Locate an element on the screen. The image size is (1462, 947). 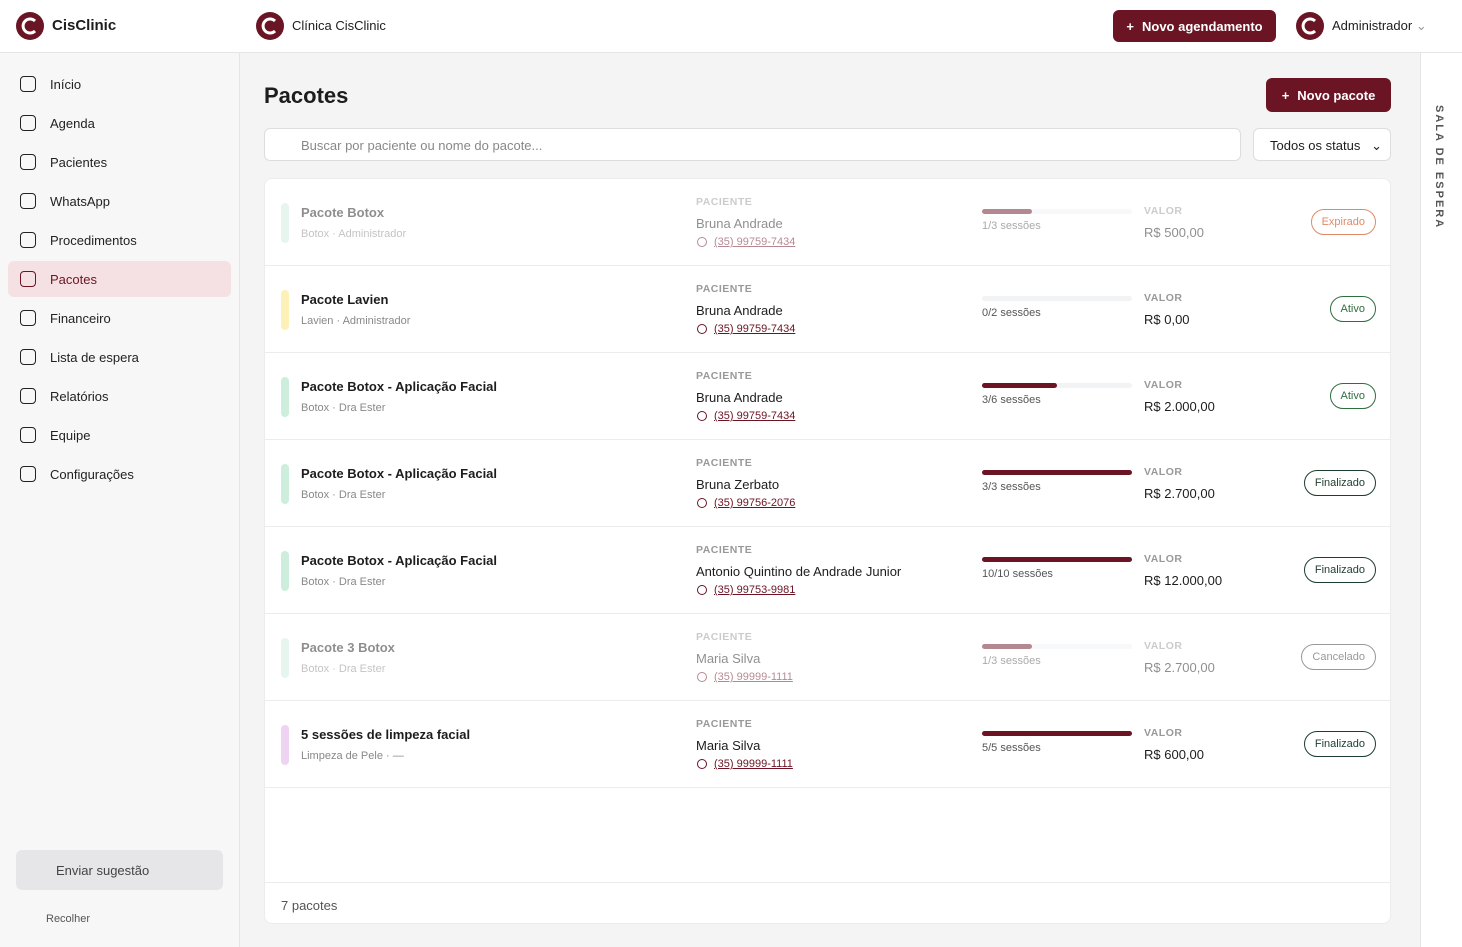
user-menu: Administrador ⌄ is located at coordinates (1379, 25).